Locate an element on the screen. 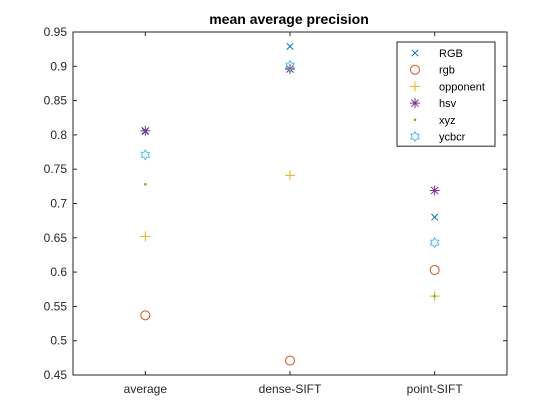 This screenshot has height=420, width=560. legend-label: xyz is located at coordinates (447, 121).